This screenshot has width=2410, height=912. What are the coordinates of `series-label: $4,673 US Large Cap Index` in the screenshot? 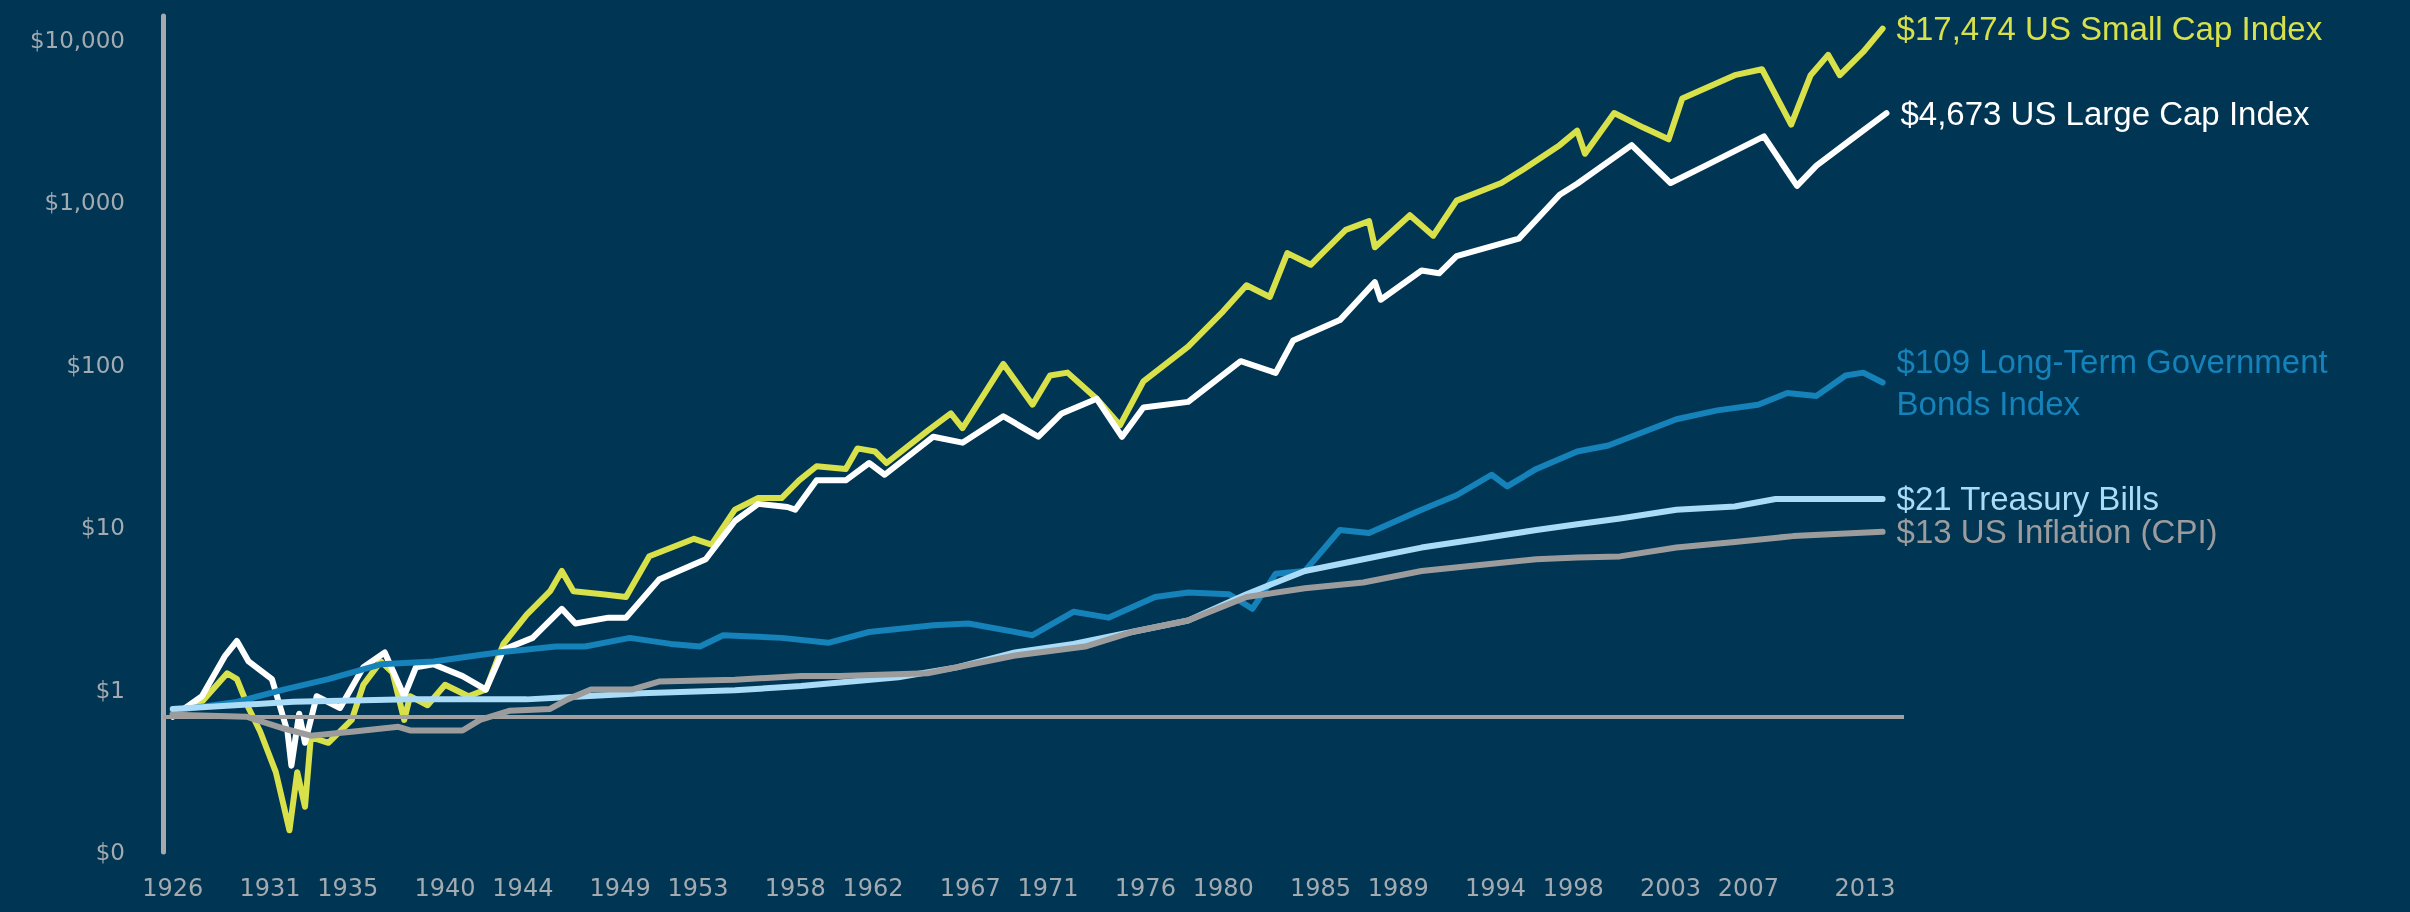 It's located at (2105, 113).